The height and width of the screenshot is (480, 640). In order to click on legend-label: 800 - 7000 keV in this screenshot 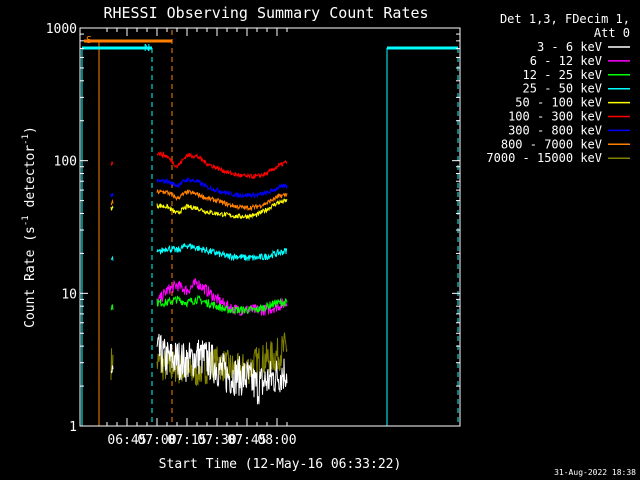, I will do `click(551, 144)`.